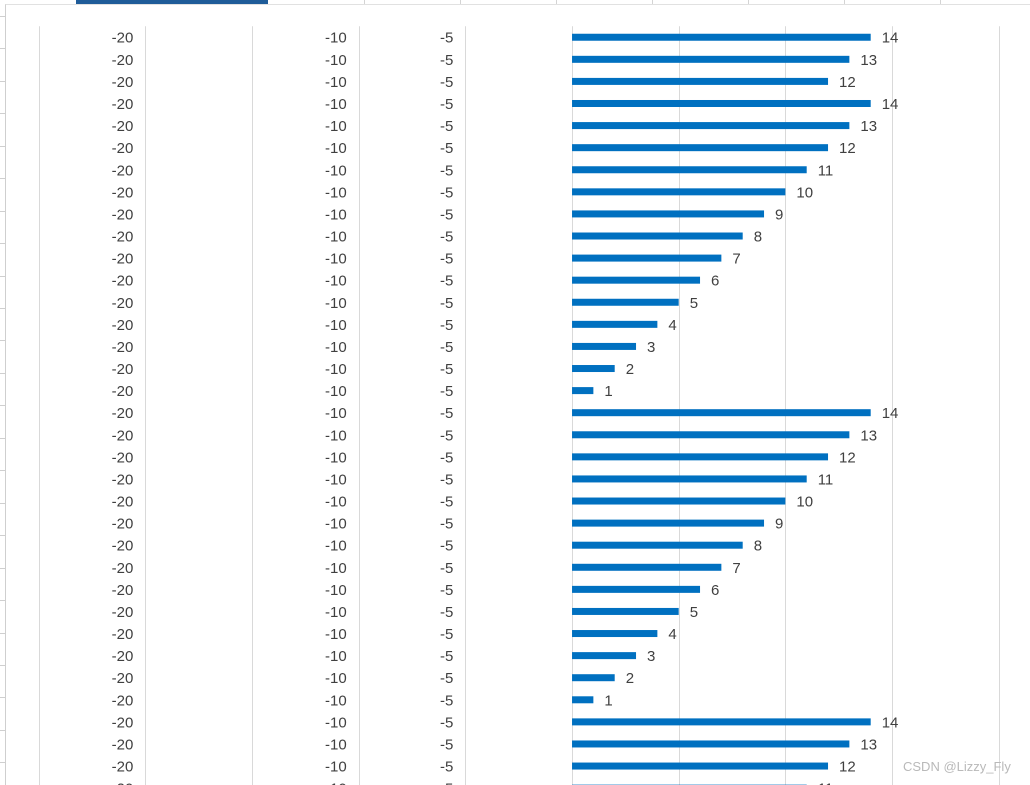 The height and width of the screenshot is (785, 1030). I want to click on data-label: 6, so click(715, 281).